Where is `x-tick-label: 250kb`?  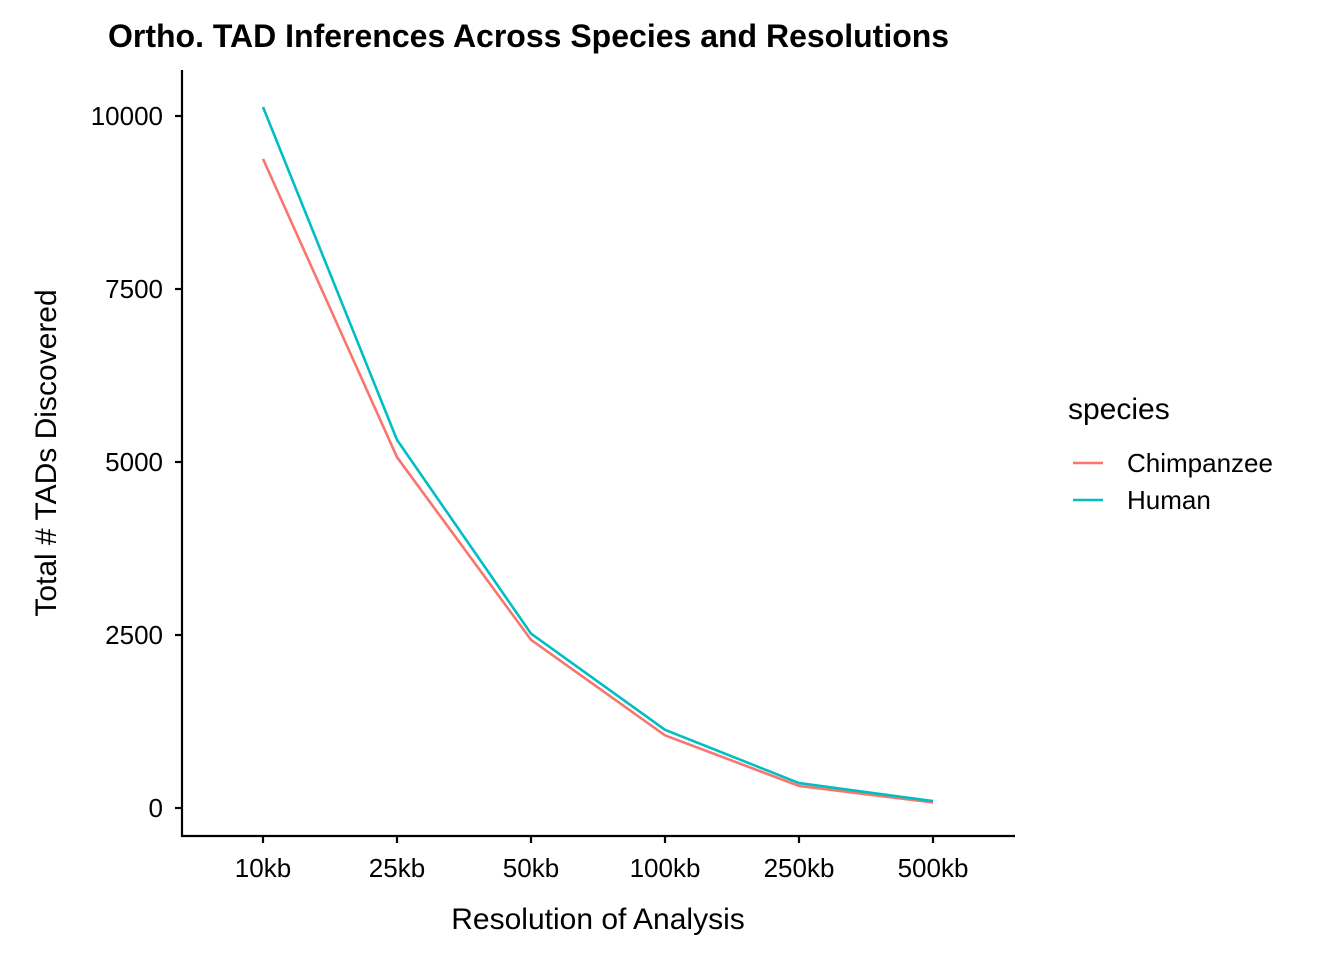 x-tick-label: 250kb is located at coordinates (799, 868).